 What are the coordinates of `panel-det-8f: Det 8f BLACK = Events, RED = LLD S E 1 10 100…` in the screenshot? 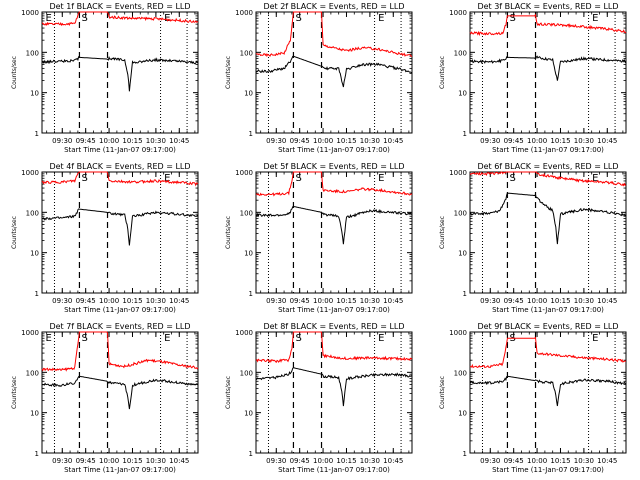 It's located at (319, 398).